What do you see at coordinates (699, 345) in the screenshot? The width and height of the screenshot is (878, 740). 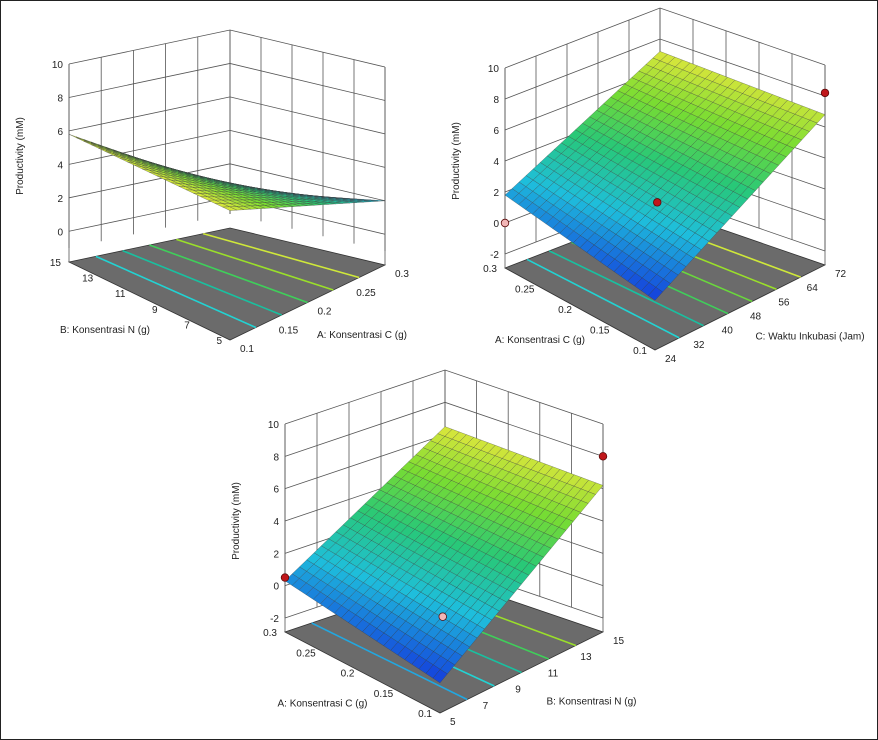 I see `x2-tick-label: 32` at bounding box center [699, 345].